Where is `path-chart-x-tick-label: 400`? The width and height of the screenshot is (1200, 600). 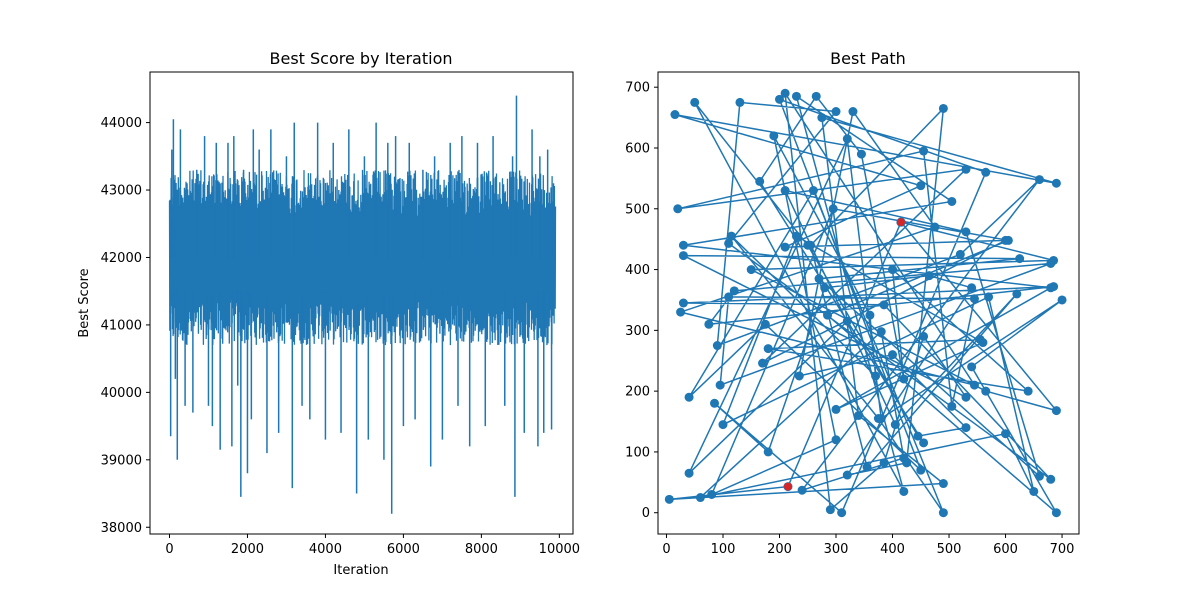
path-chart-x-tick-label: 400 is located at coordinates (892, 549).